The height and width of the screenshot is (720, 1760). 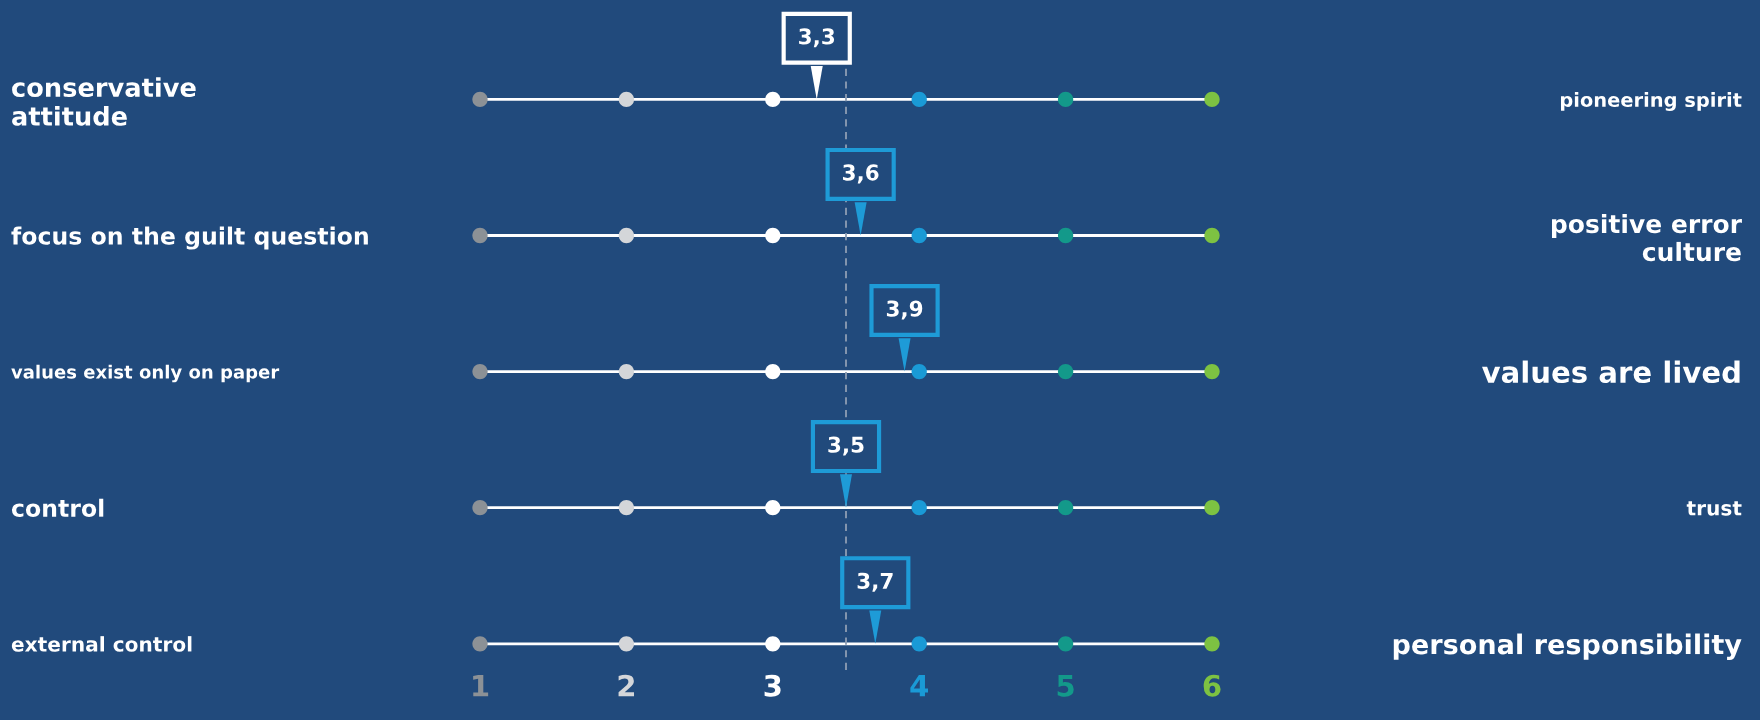 I want to click on x-tick-label: 3, so click(x=772, y=685).